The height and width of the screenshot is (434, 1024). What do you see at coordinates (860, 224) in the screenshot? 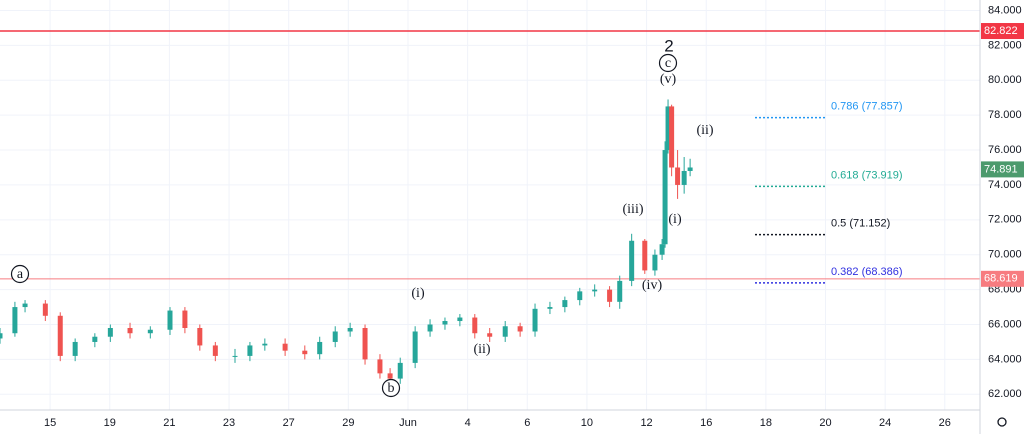
I see `fib-label: 0.5 (71.152)` at bounding box center [860, 224].